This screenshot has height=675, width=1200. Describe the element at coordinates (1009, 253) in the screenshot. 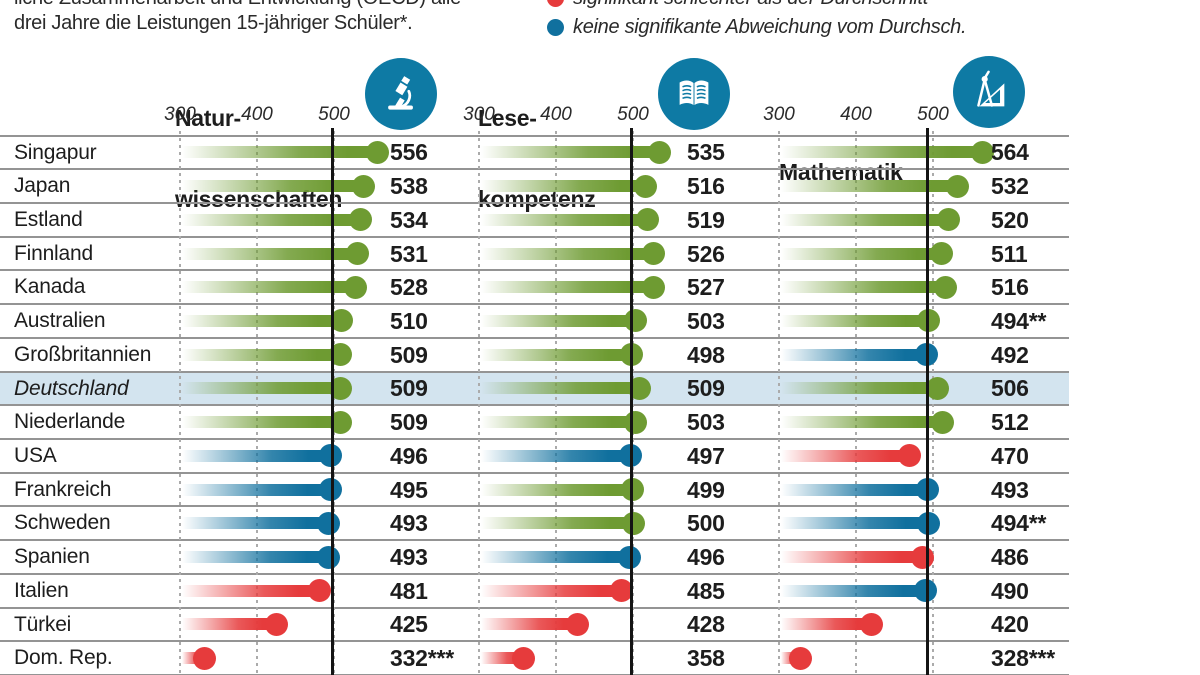

I see `score-value: 511` at that location.